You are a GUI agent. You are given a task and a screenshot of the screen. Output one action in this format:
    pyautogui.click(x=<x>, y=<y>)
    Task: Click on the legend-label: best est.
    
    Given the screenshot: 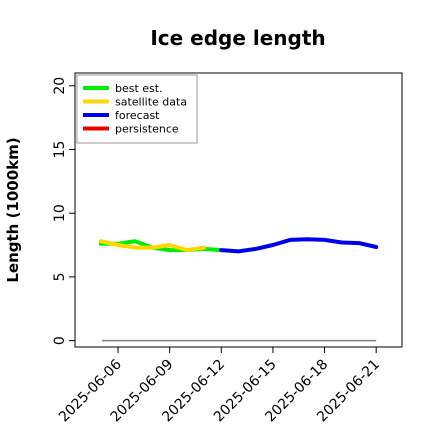 What is the action you would take?
    pyautogui.click(x=139, y=88)
    